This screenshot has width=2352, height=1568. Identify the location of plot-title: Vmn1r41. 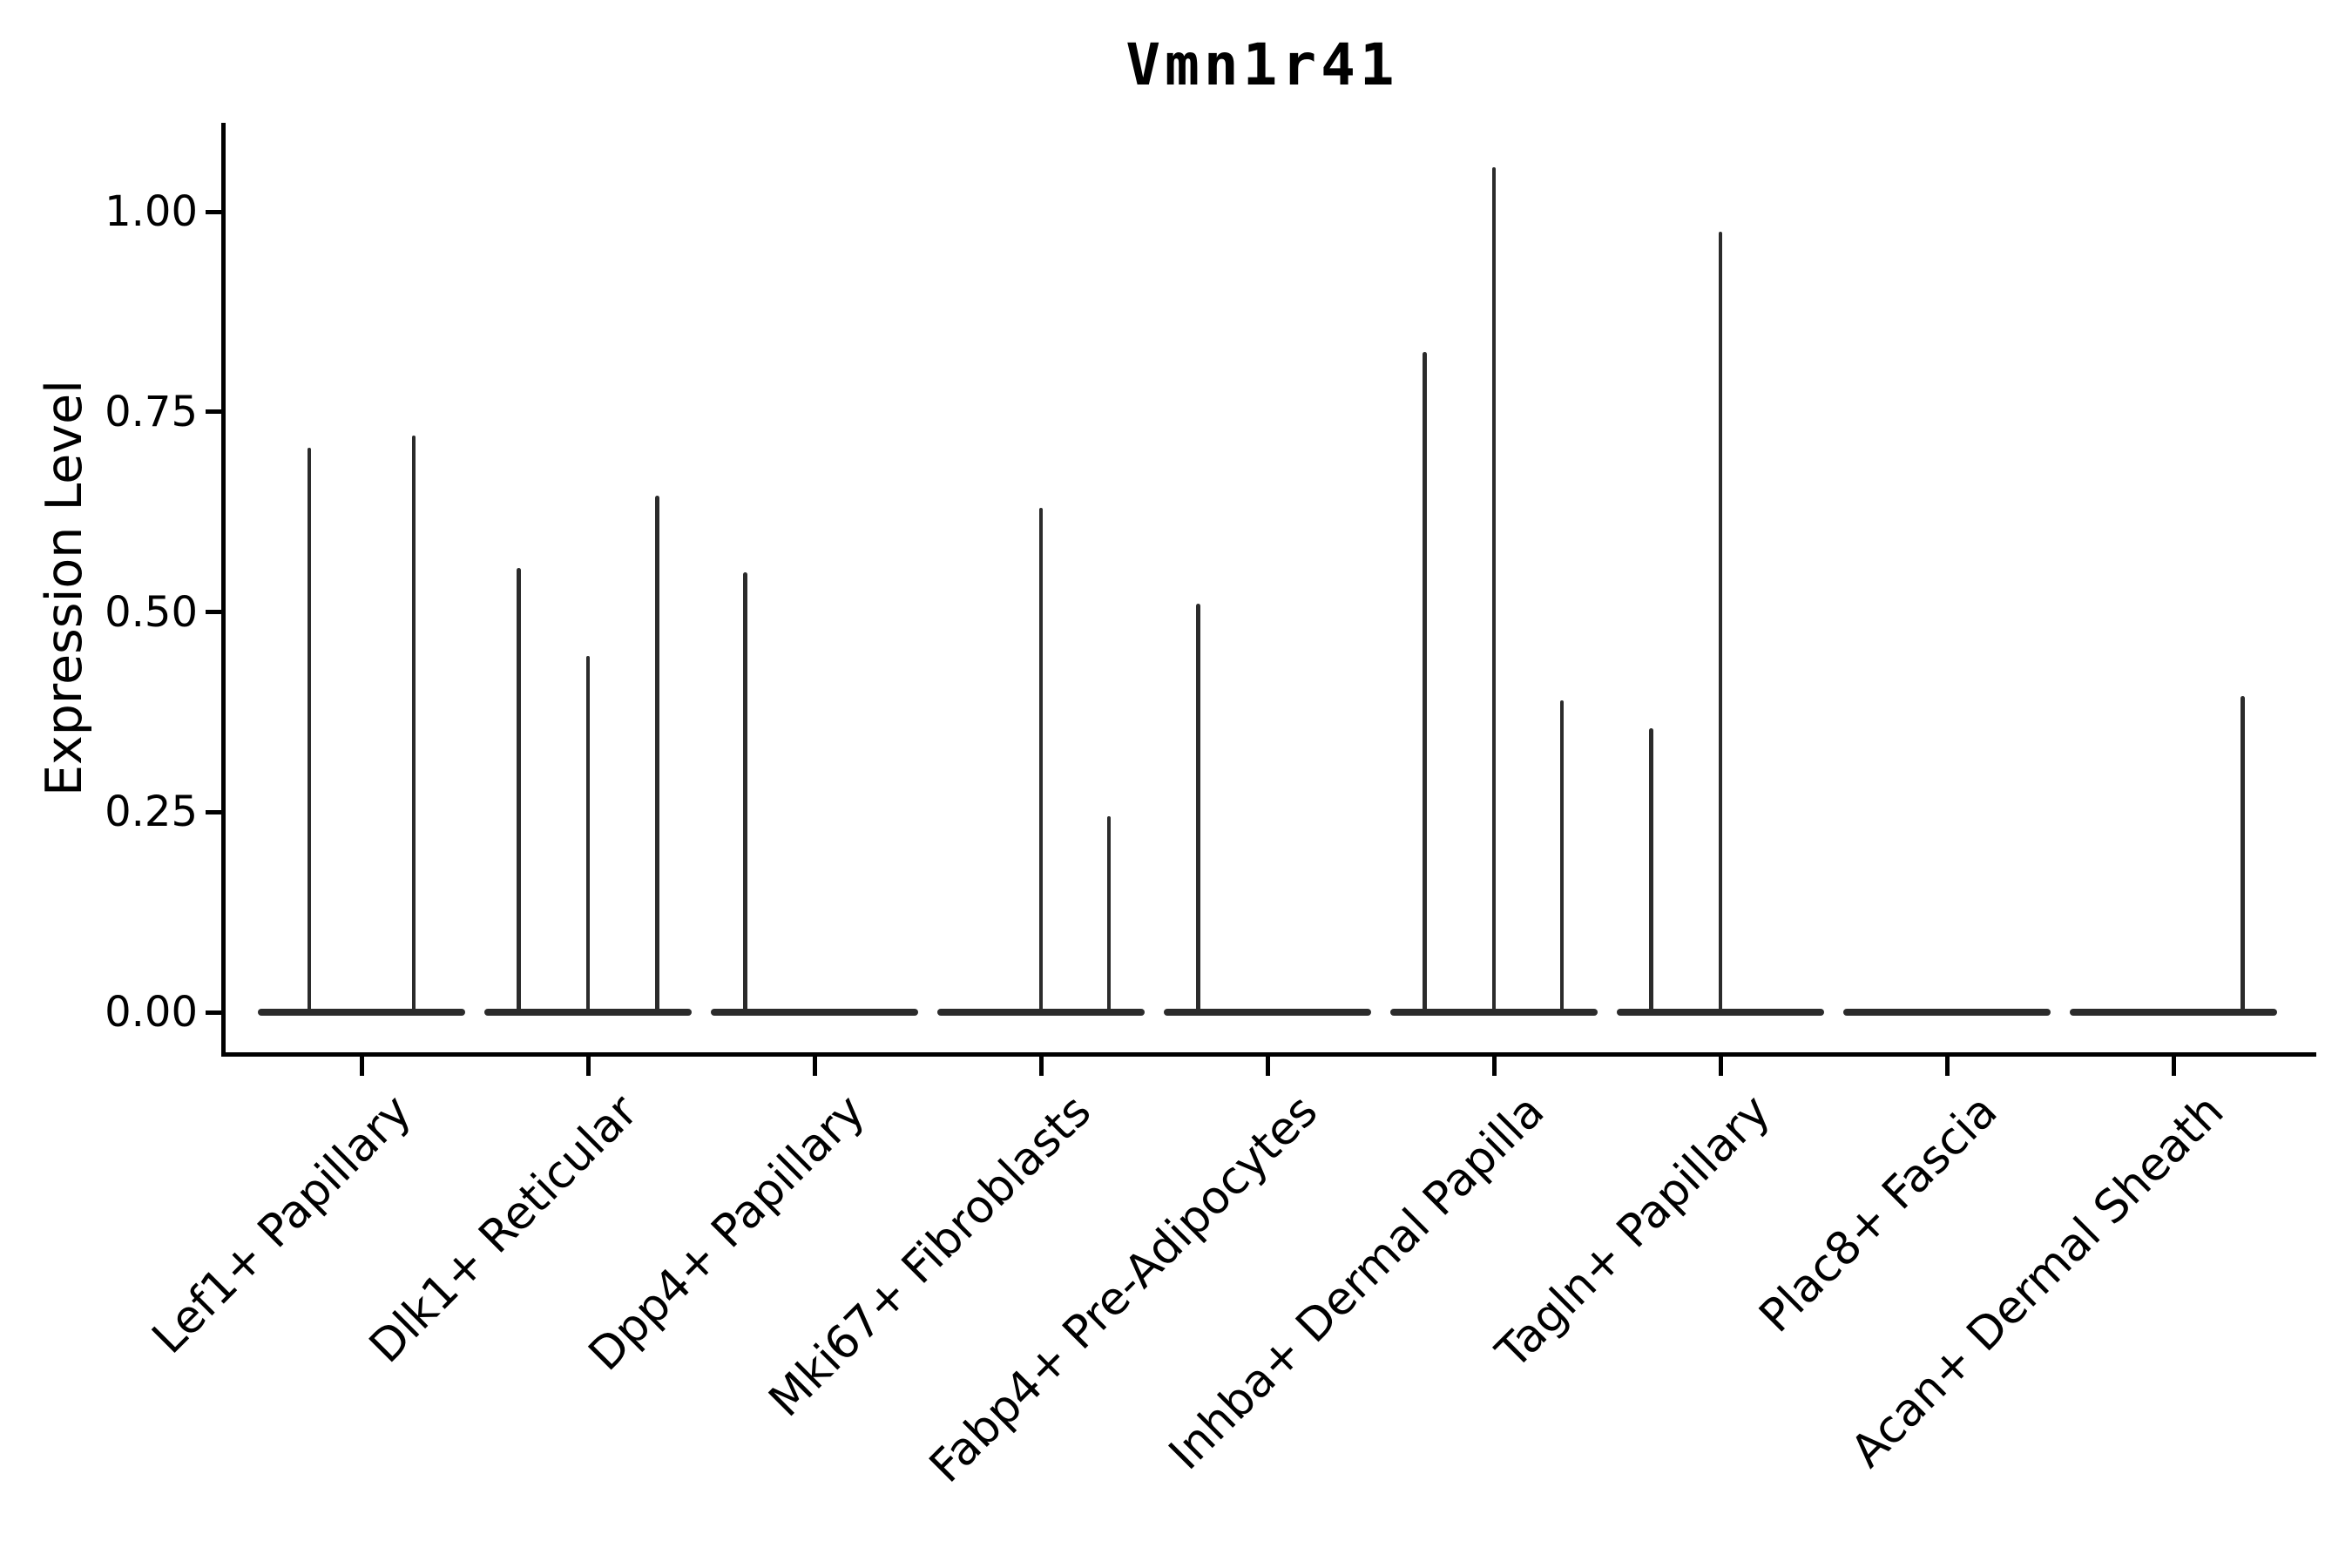
(1262, 64).